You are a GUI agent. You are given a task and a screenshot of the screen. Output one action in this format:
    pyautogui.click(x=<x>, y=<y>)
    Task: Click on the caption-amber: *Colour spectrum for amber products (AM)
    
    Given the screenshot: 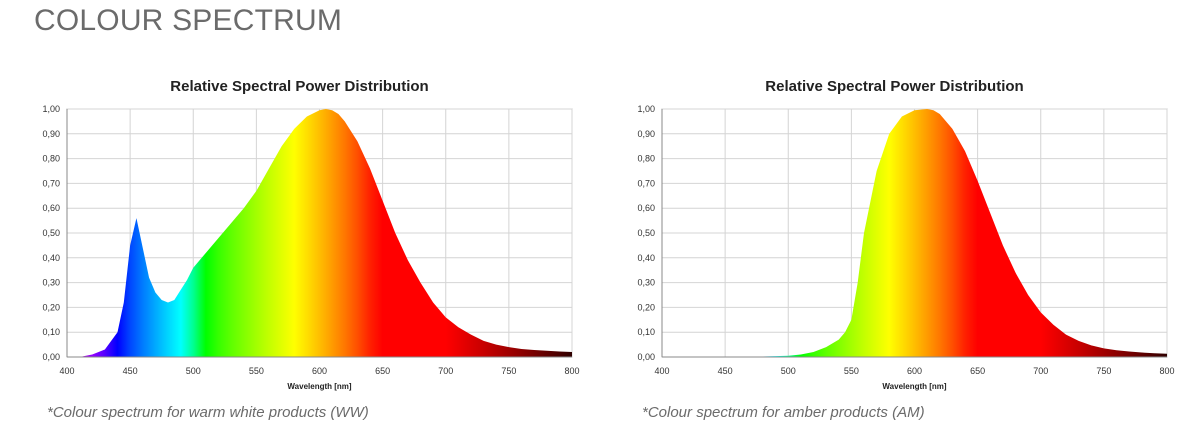 What is the action you would take?
    pyautogui.click(x=783, y=412)
    